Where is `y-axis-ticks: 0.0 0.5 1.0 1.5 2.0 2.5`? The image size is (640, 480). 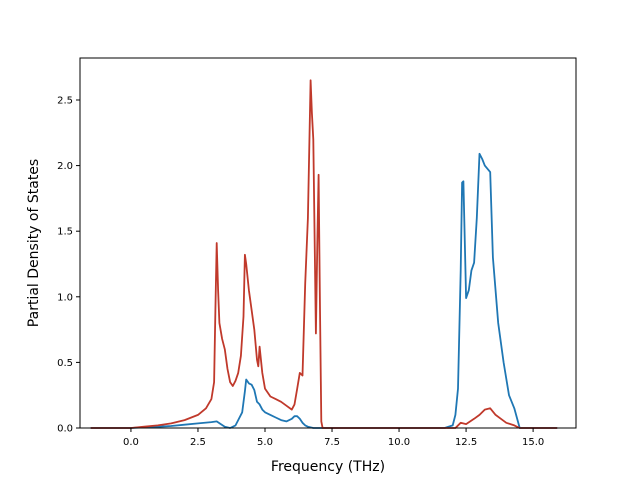 y-axis-ticks: 0.0 0.5 1.0 1.5 2.0 2.5 is located at coordinates (68, 265).